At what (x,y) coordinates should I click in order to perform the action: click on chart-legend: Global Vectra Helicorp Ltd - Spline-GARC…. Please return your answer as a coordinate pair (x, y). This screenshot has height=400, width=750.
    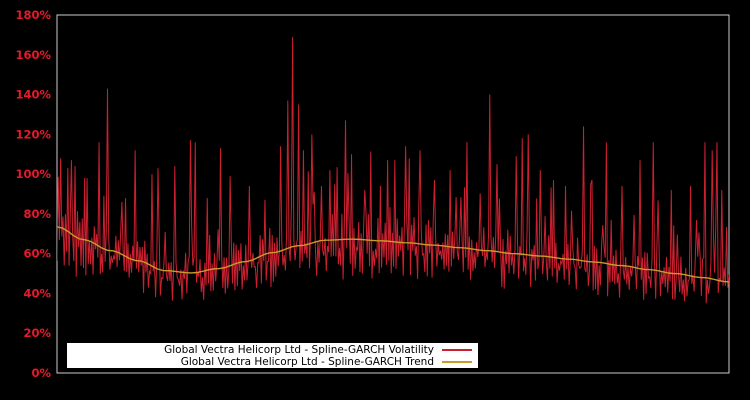
    Looking at the image, I should click on (272, 355).